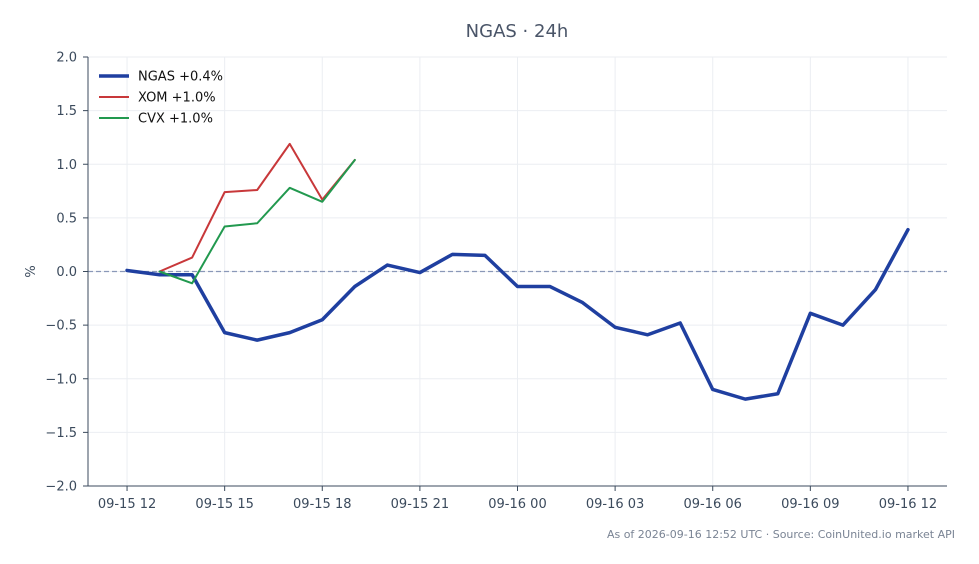 This screenshot has width=979, height=564. I want to click on y-tick-label: −1.5, so click(61, 433).